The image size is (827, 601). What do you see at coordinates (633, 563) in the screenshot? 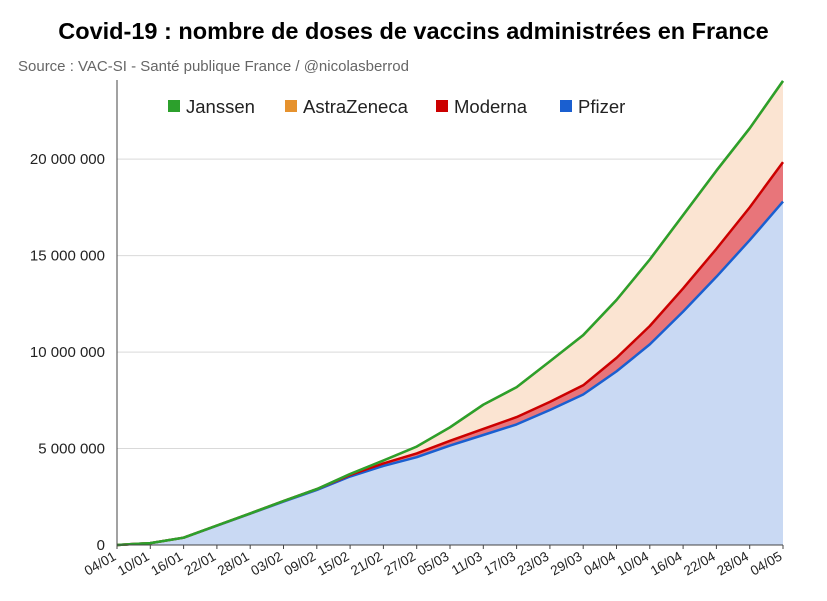
I see `x-tick-label-16: 10/04` at bounding box center [633, 563].